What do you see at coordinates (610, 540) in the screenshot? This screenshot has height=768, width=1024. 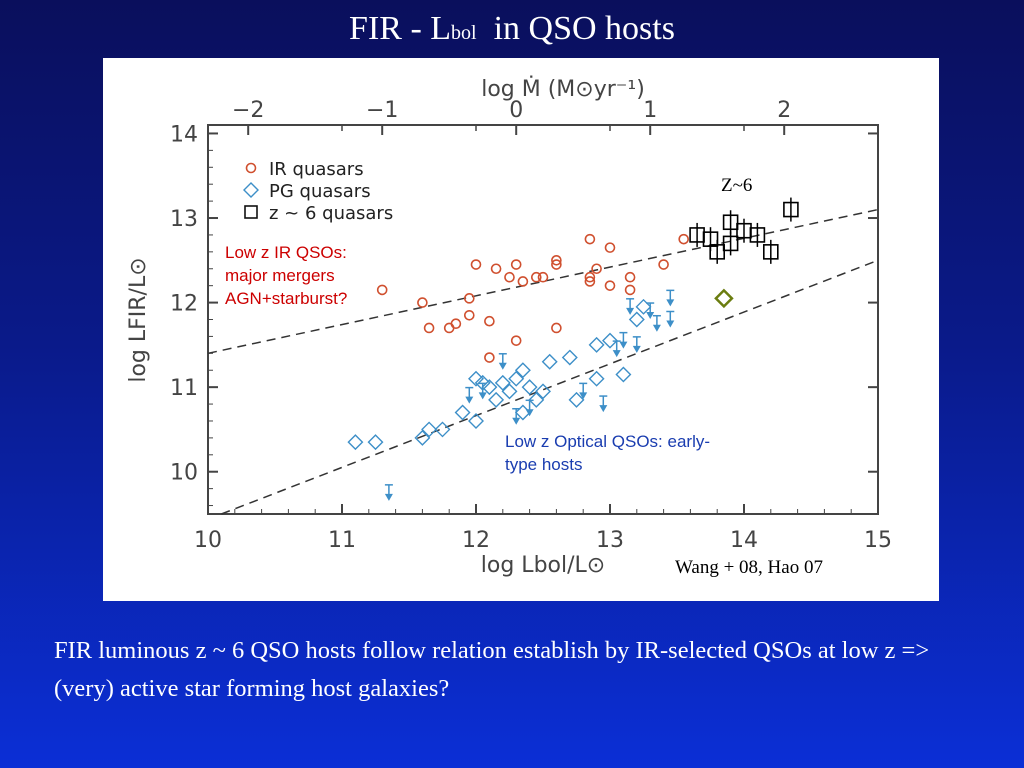 I see `x-tick-label: 13` at bounding box center [610, 540].